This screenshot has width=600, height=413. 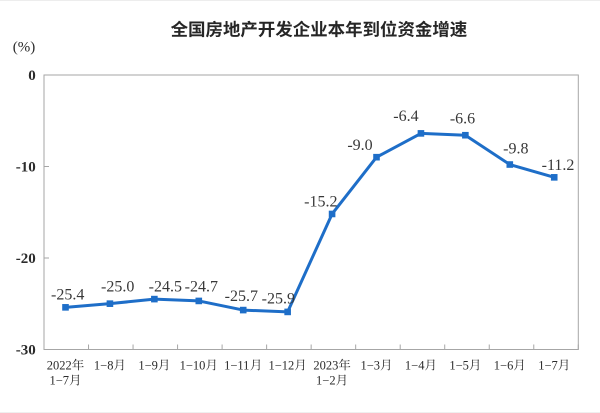 I want to click on svg-text: -24.7, so click(x=201, y=287).